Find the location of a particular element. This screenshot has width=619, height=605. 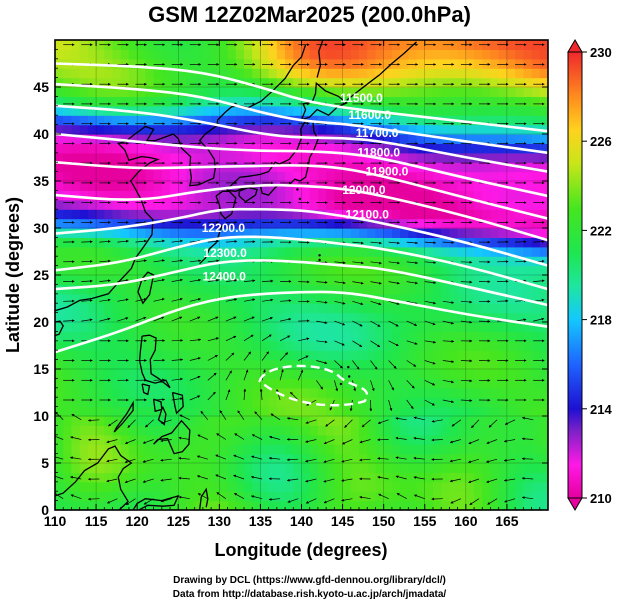

y-tick-label: 0 is located at coordinates (45, 510).